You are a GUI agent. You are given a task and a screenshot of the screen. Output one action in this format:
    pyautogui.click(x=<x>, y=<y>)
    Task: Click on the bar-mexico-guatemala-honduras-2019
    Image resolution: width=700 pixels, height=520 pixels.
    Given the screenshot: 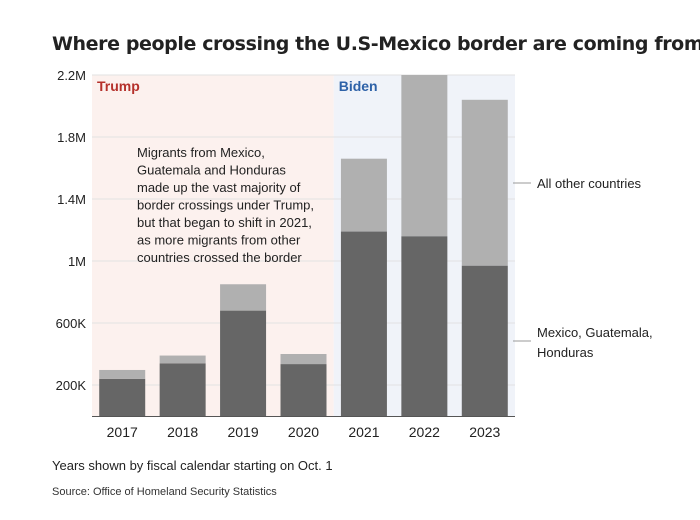 What is the action you would take?
    pyautogui.click(x=243, y=363)
    